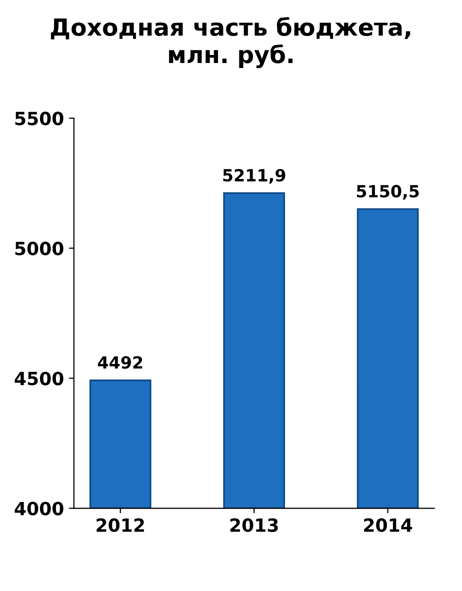 Image resolution: width=462 pixels, height=591 pixels. What do you see at coordinates (388, 525) in the screenshot?
I see `x-tick-label: 2014` at bounding box center [388, 525].